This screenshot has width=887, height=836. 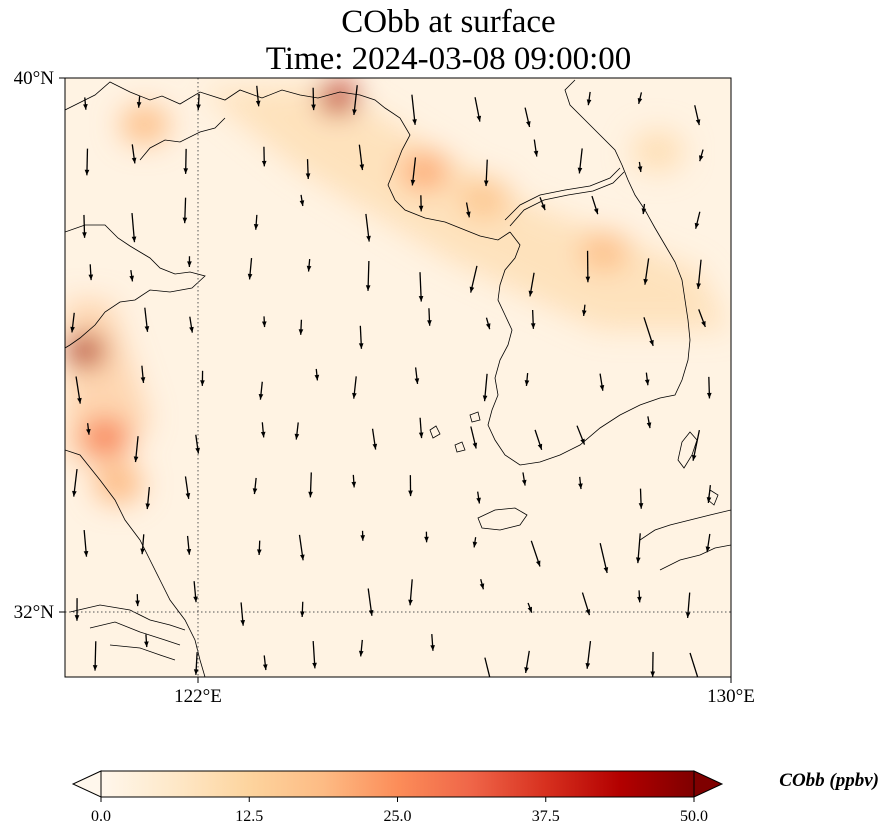 What do you see at coordinates (397, 784) in the screenshot?
I see `colorbar-gradient` at bounding box center [397, 784].